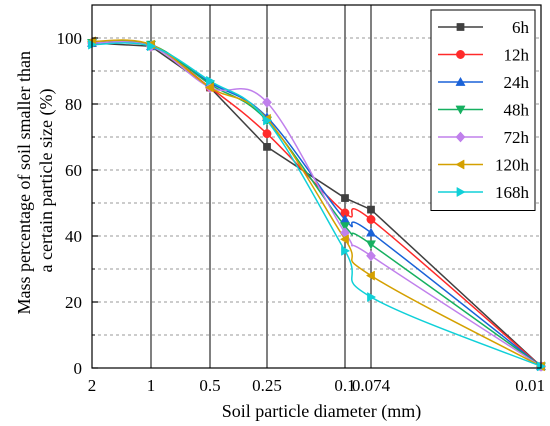 Image resolution: width=550 pixels, height=426 pixels. What do you see at coordinates (267, 385) in the screenshot?
I see `x-tick-label: 0.25` at bounding box center [267, 385].